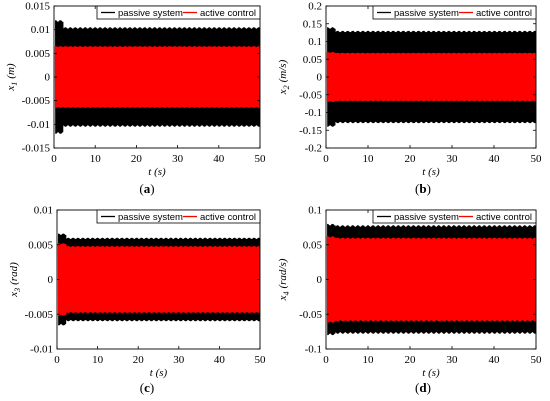 The height and width of the screenshot is (401, 550). What do you see at coordinates (284, 279) in the screenshot?
I see `y-axis-label: x4(rad/s)` at bounding box center [284, 279].